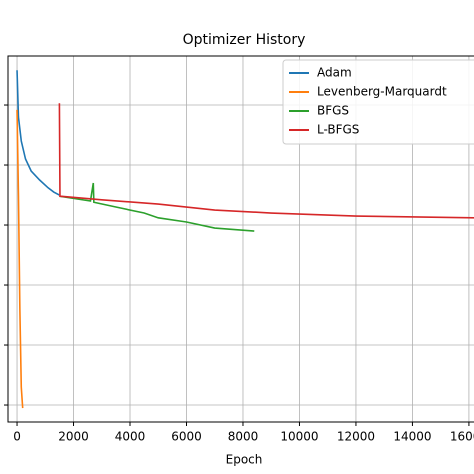 The image size is (474, 474). I want to click on x-tick-label: 14000, so click(412, 437).